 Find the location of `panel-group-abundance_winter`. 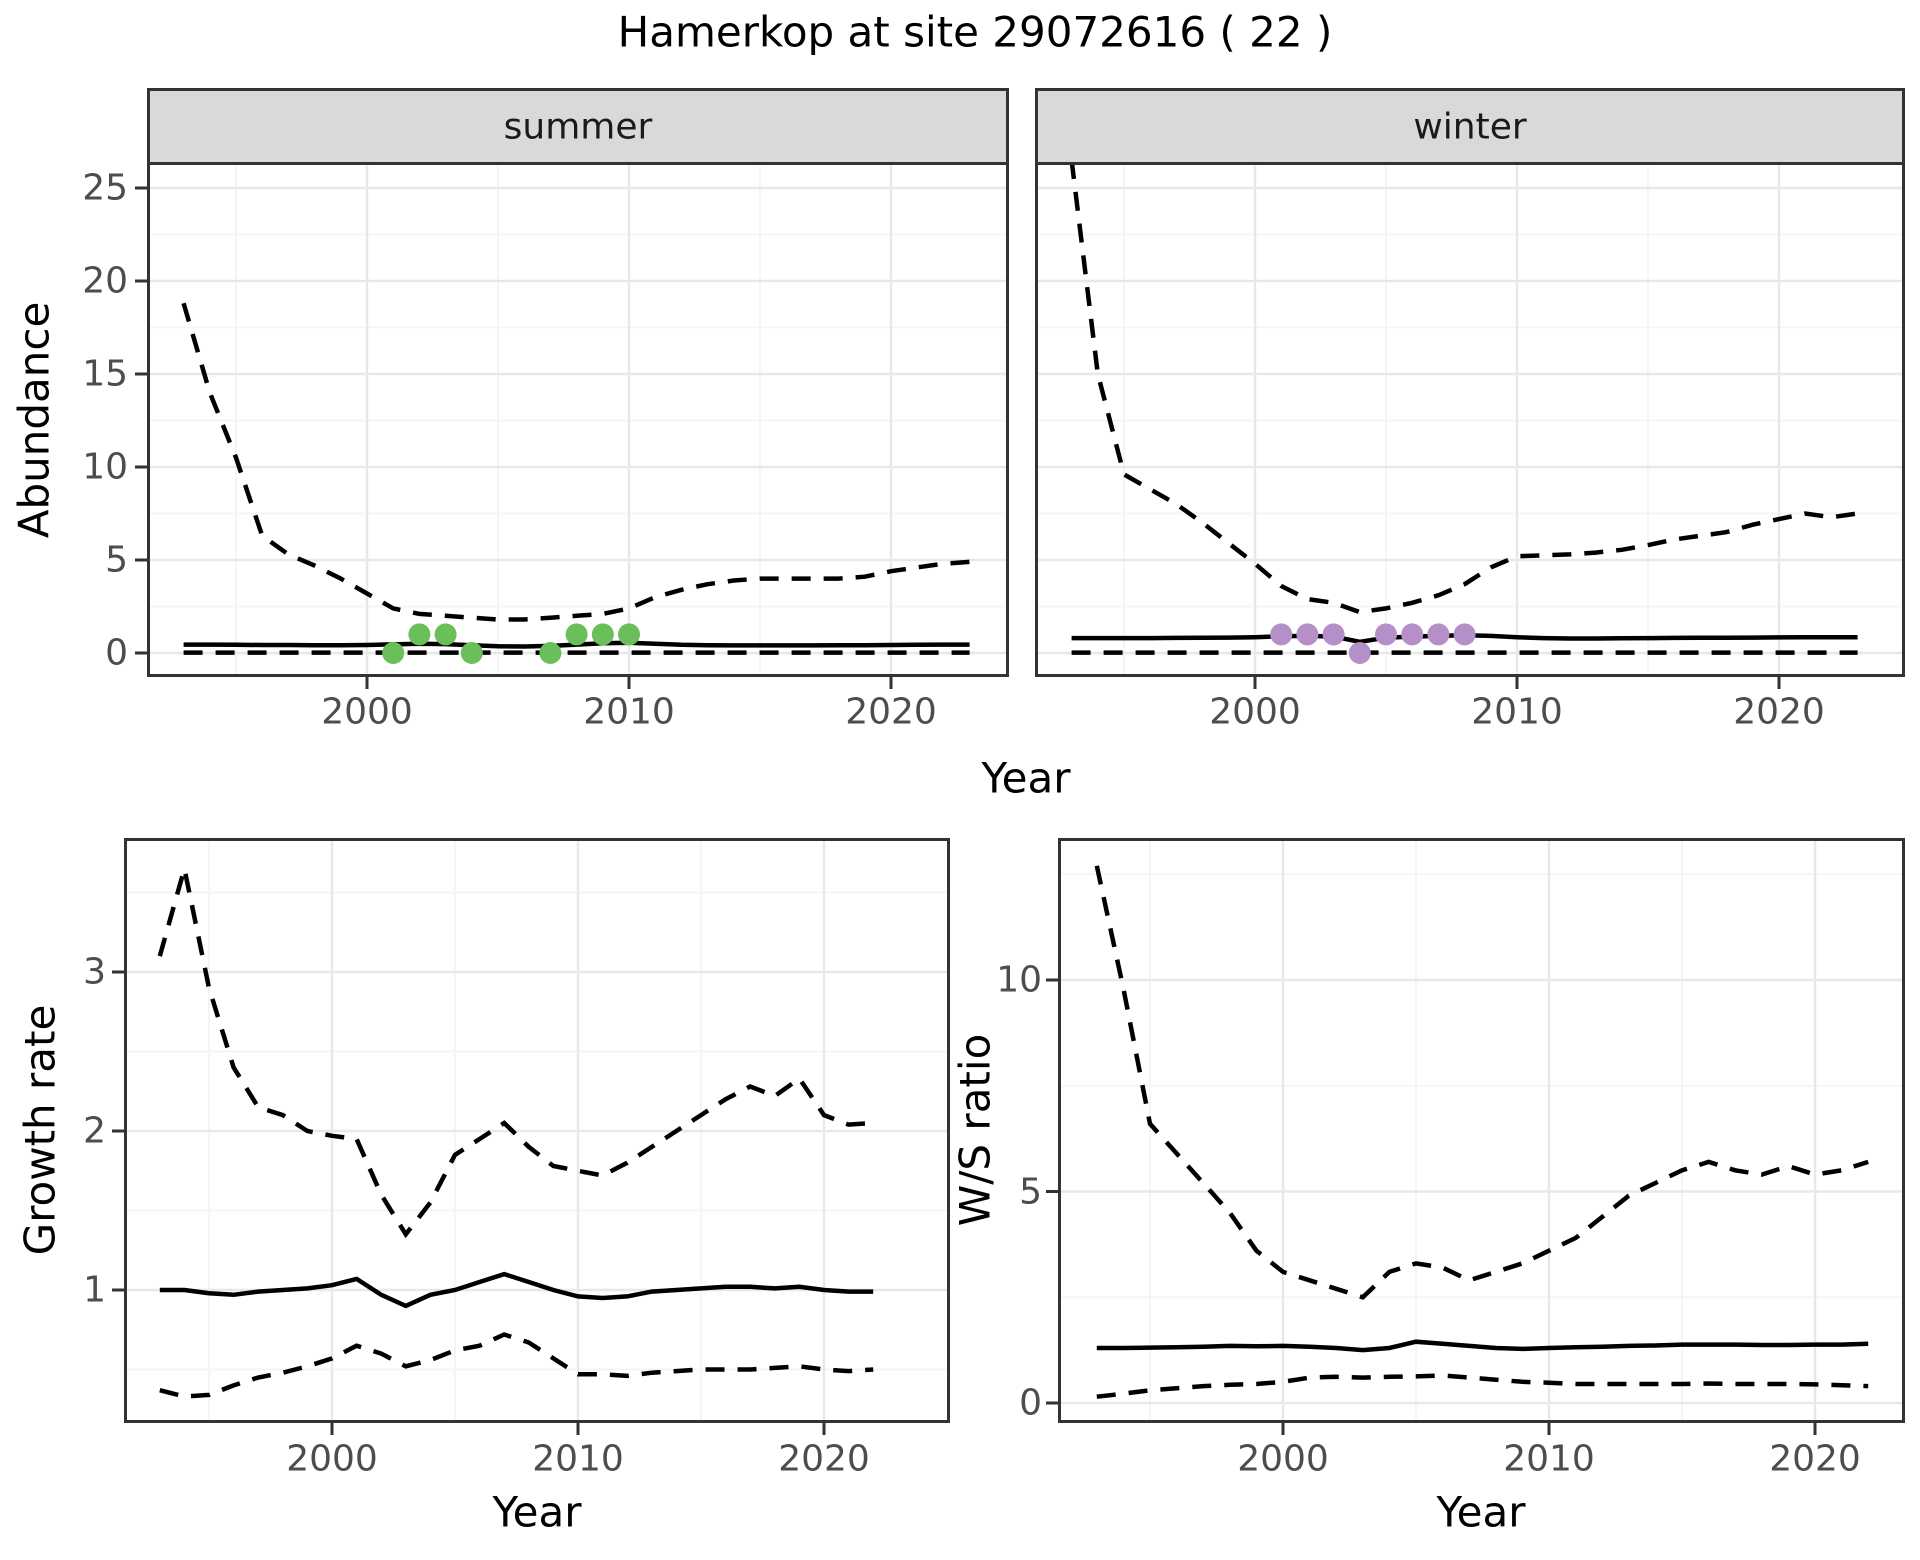

panel-group-abundance_winter is located at coordinates (1470, 419).